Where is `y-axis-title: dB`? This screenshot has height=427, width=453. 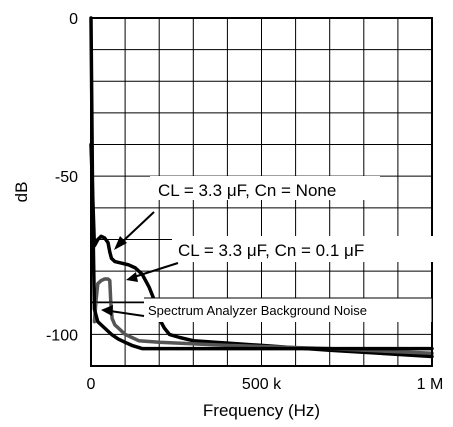 y-axis-title: dB is located at coordinates (21, 192).